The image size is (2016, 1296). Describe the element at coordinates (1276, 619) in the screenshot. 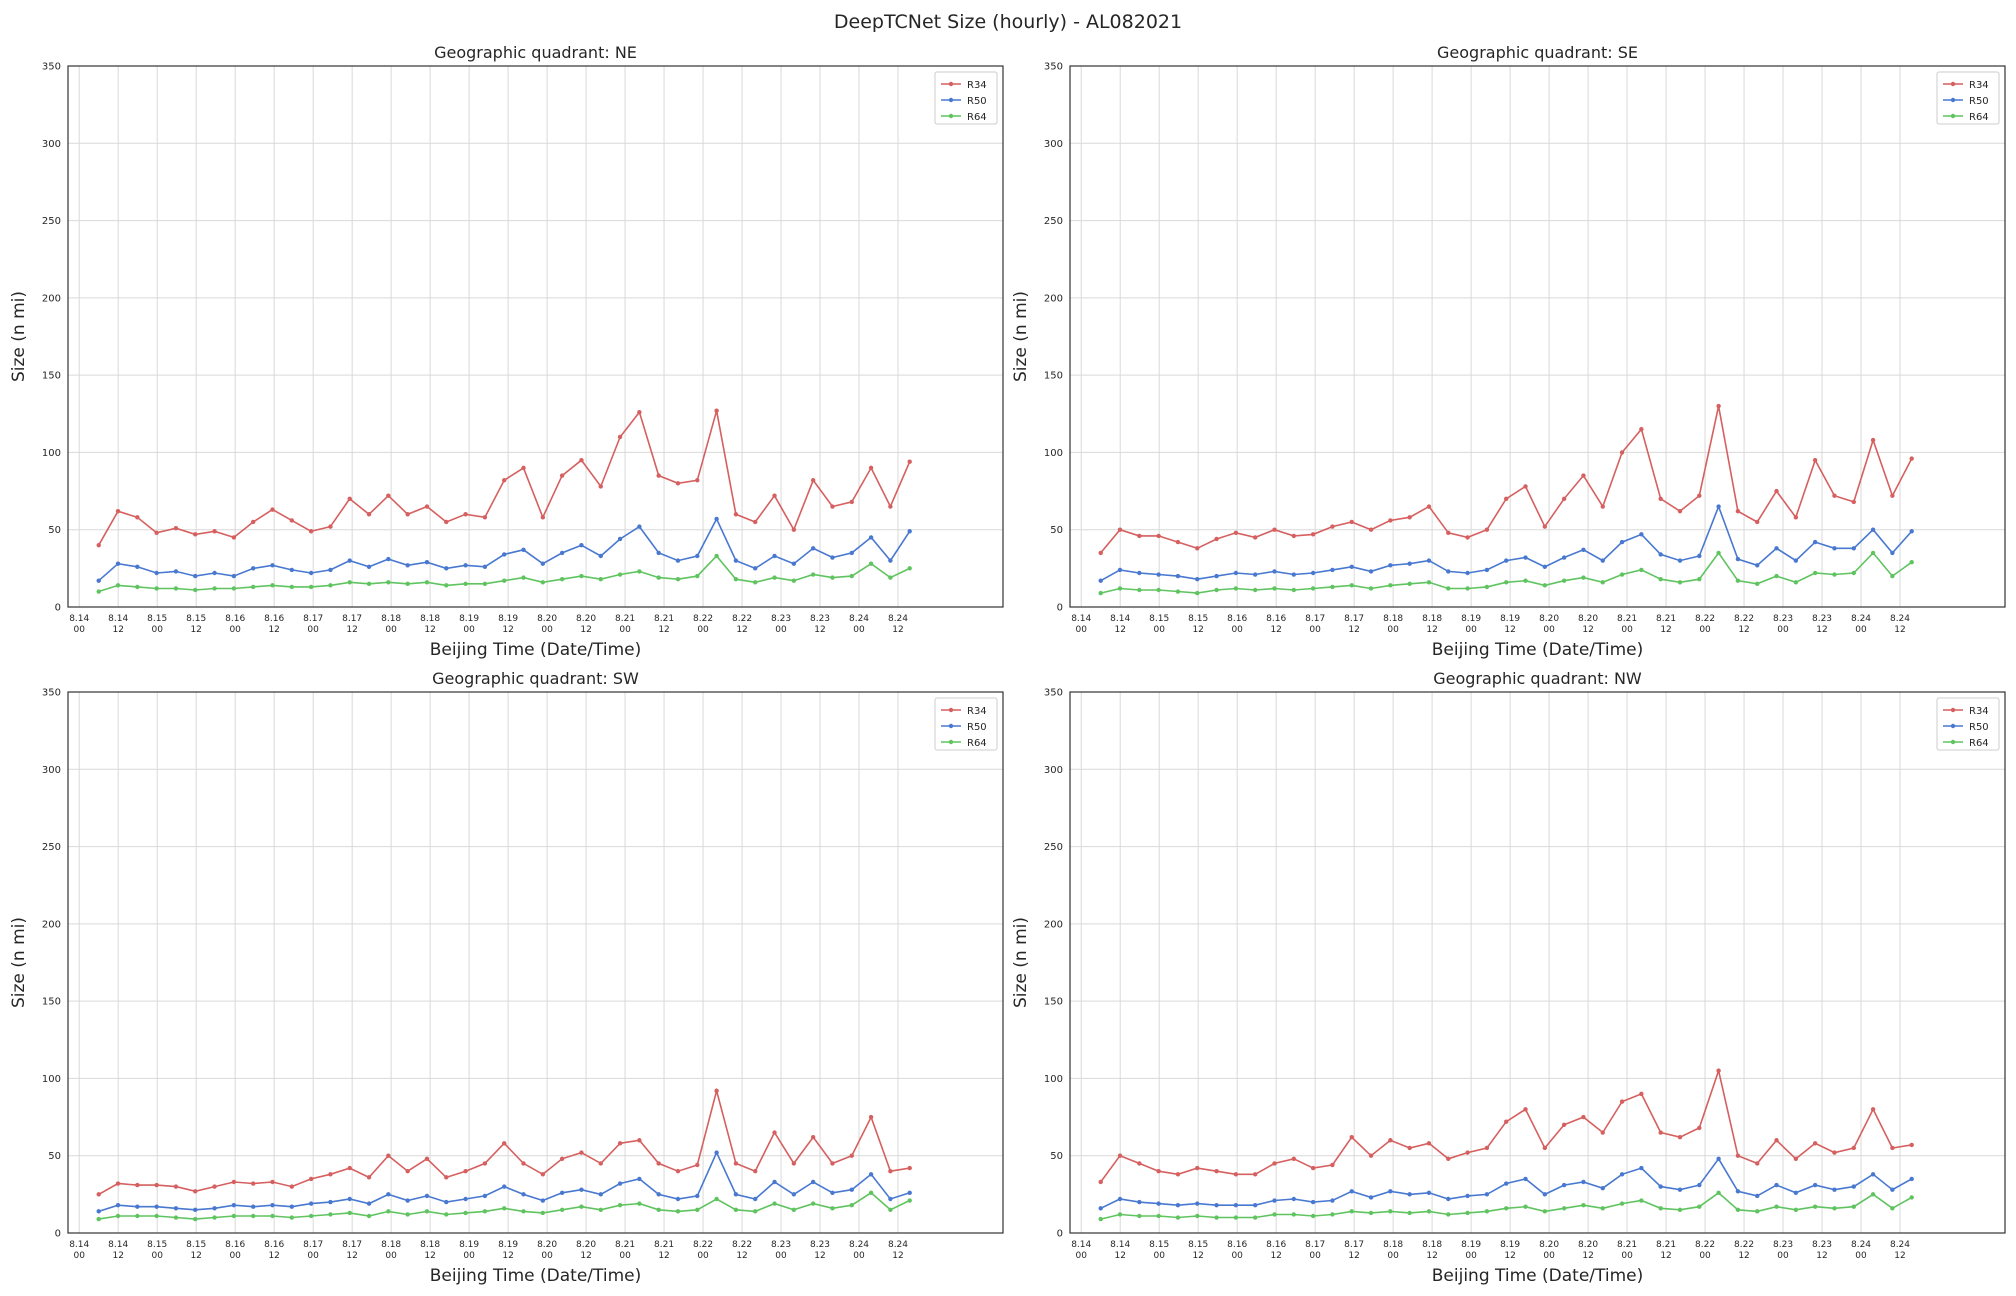

I see `x-tick-label-date: 8.16` at that location.